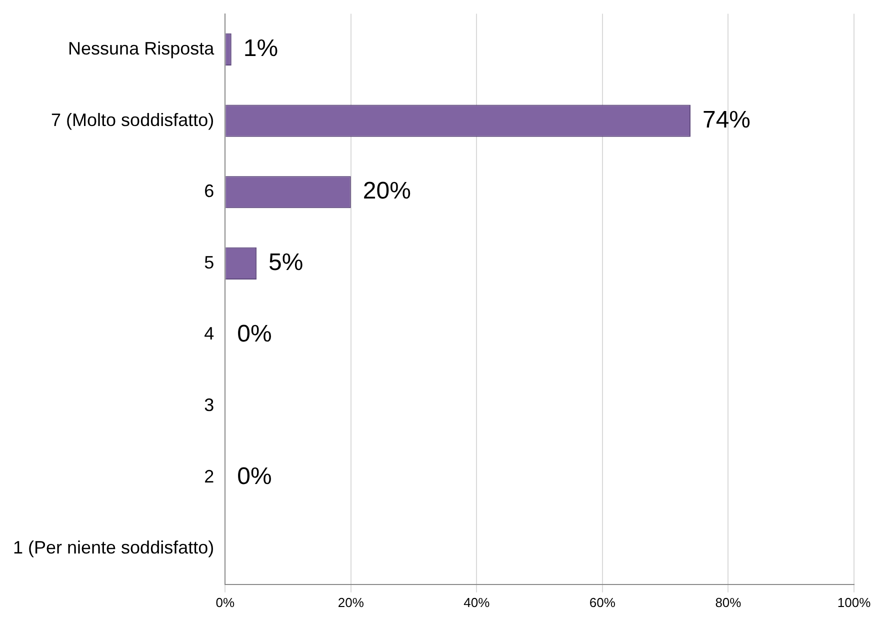 This screenshot has width=879, height=619. I want to click on x-tick-label: 0%, so click(225, 602).